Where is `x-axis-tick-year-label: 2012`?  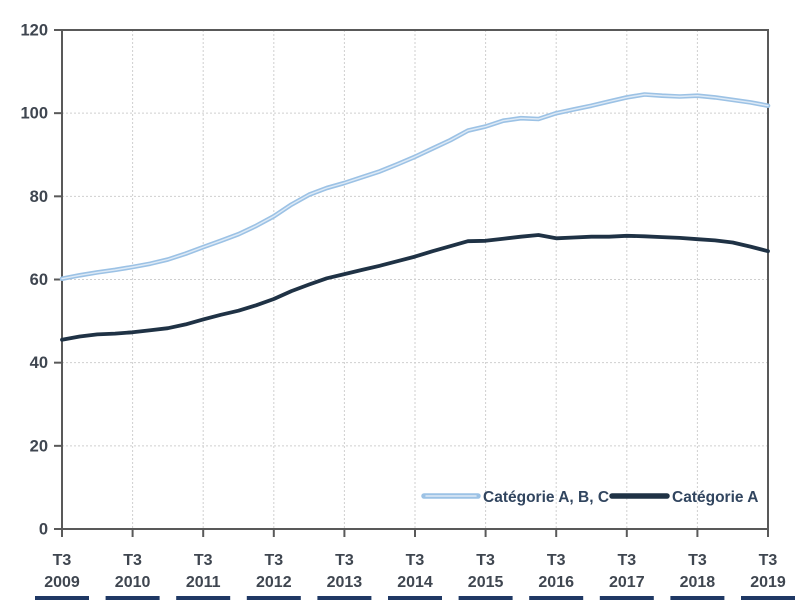
x-axis-tick-year-label: 2012 is located at coordinates (274, 582).